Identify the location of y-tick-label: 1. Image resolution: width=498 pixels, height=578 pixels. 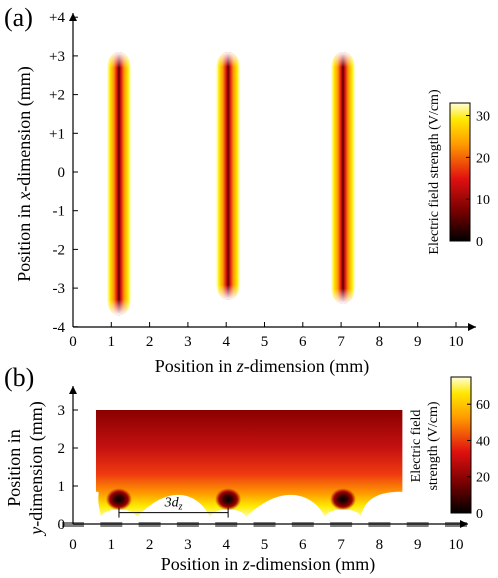
(62, 487).